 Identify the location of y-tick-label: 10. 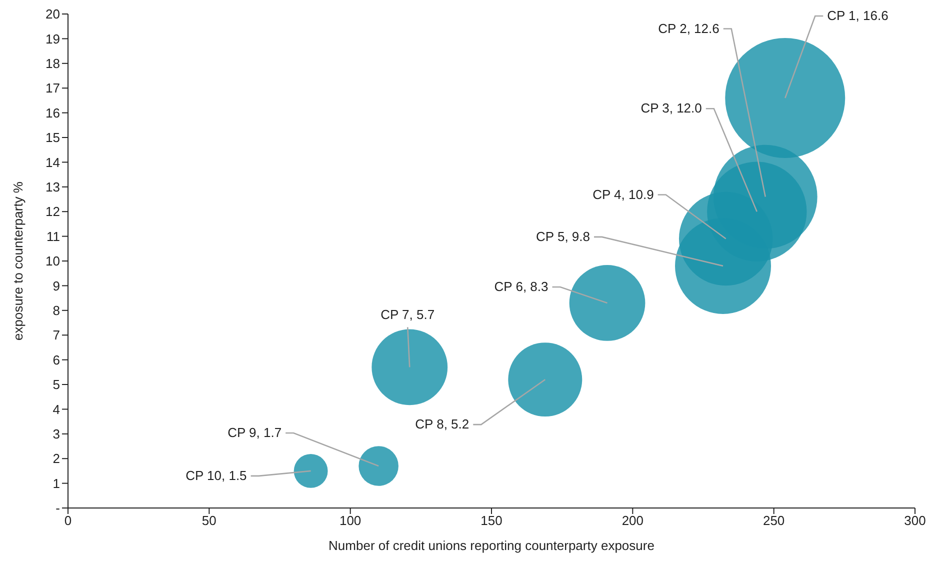
(53, 261).